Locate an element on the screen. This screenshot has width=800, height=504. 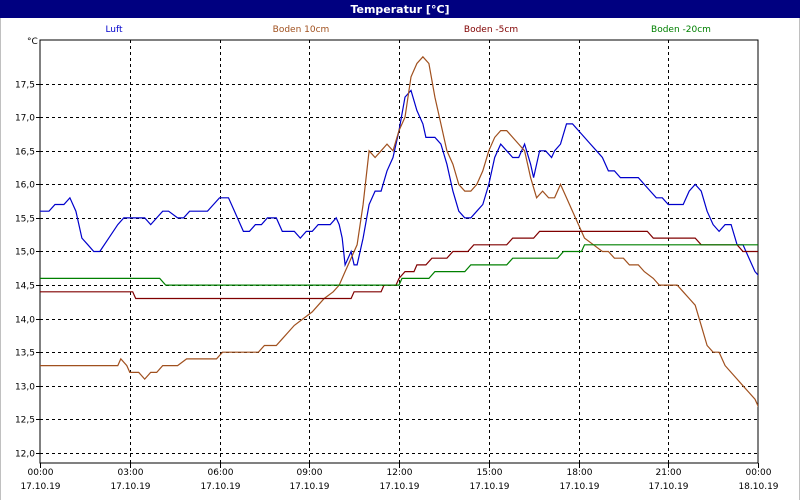
legend-boden-5cm: Boden -5cm is located at coordinates (491, 30).